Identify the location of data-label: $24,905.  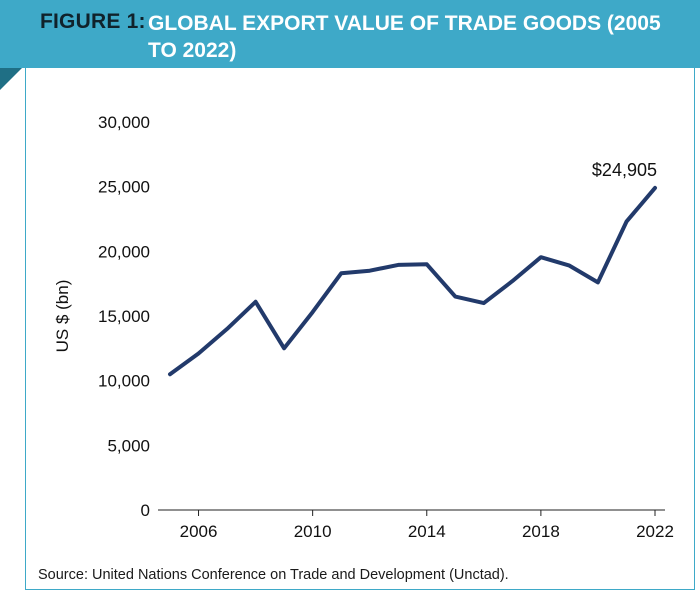
(624, 170).